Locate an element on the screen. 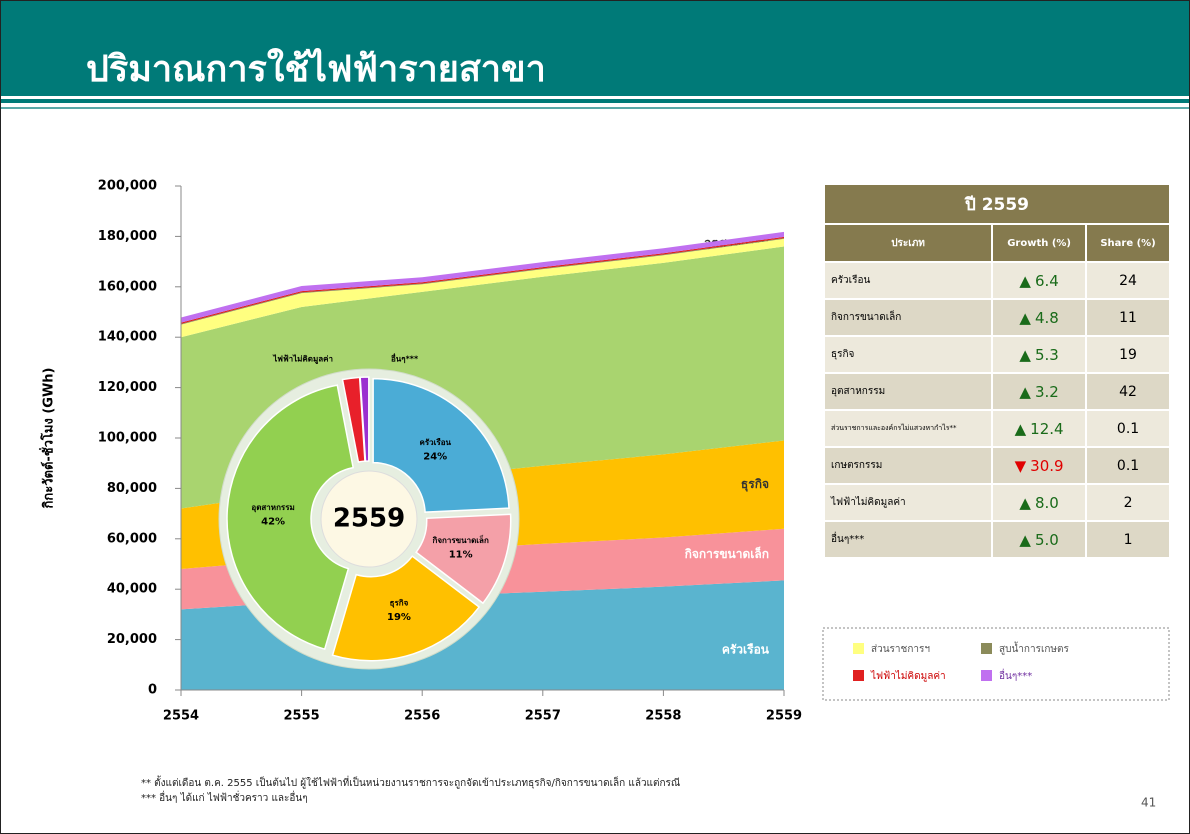  pie-value-label: 19% is located at coordinates (399, 617).